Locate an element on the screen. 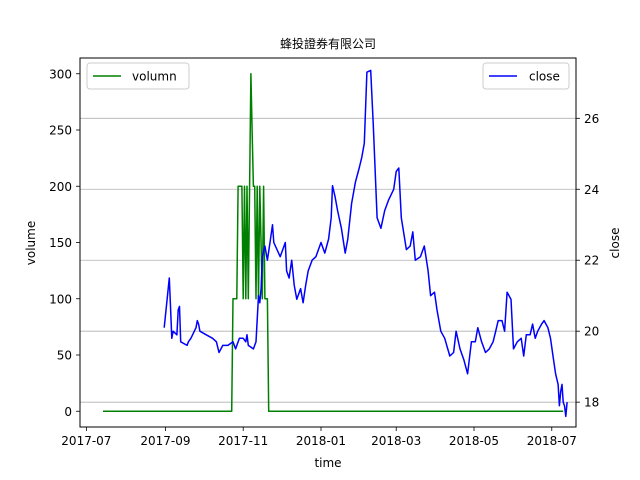  x-tick-label: 2018-05 is located at coordinates (474, 441).